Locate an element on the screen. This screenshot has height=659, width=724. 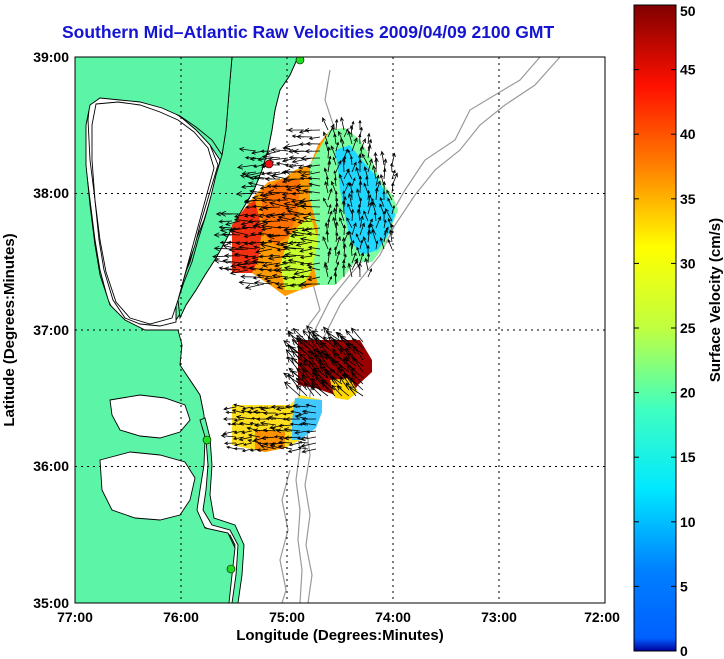
y-tick-label: 38:00 is located at coordinates (51, 193).